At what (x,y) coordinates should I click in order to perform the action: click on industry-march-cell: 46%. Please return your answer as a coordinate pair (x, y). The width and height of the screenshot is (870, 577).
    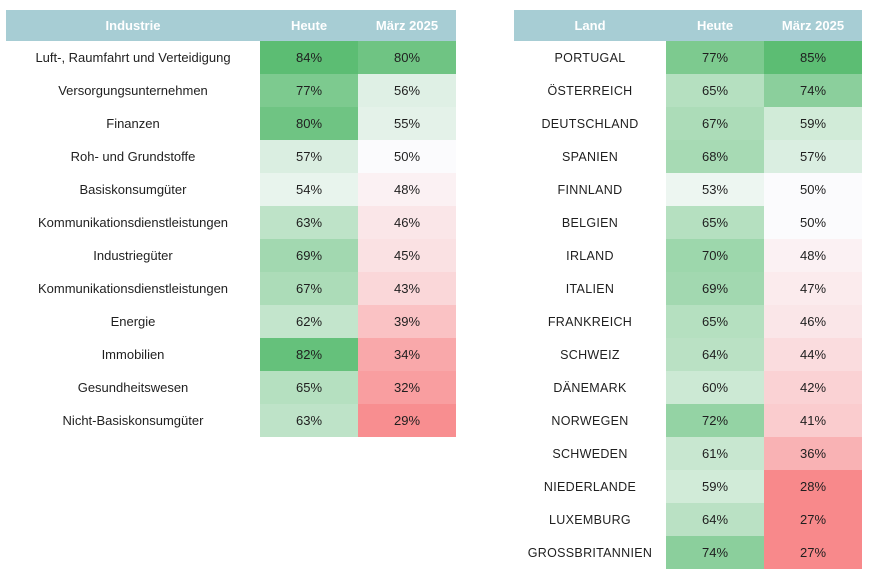
    Looking at the image, I should click on (407, 222).